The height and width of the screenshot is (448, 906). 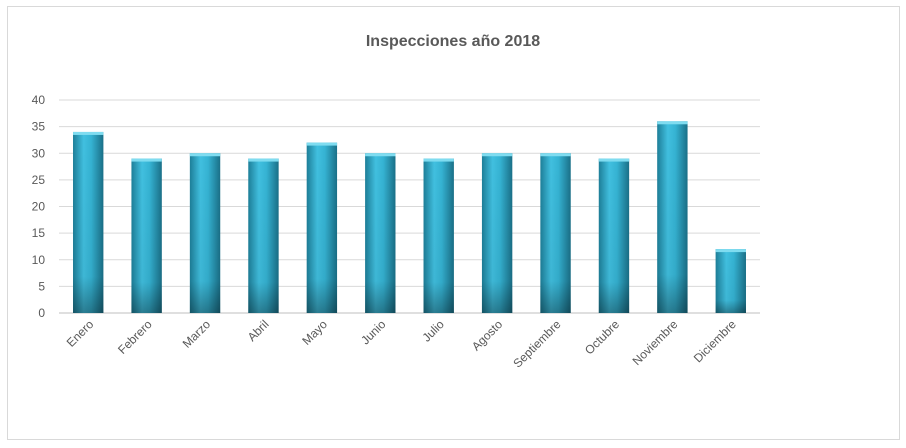 What do you see at coordinates (537, 344) in the screenshot?
I see `x-tick-label: Septiembre` at bounding box center [537, 344].